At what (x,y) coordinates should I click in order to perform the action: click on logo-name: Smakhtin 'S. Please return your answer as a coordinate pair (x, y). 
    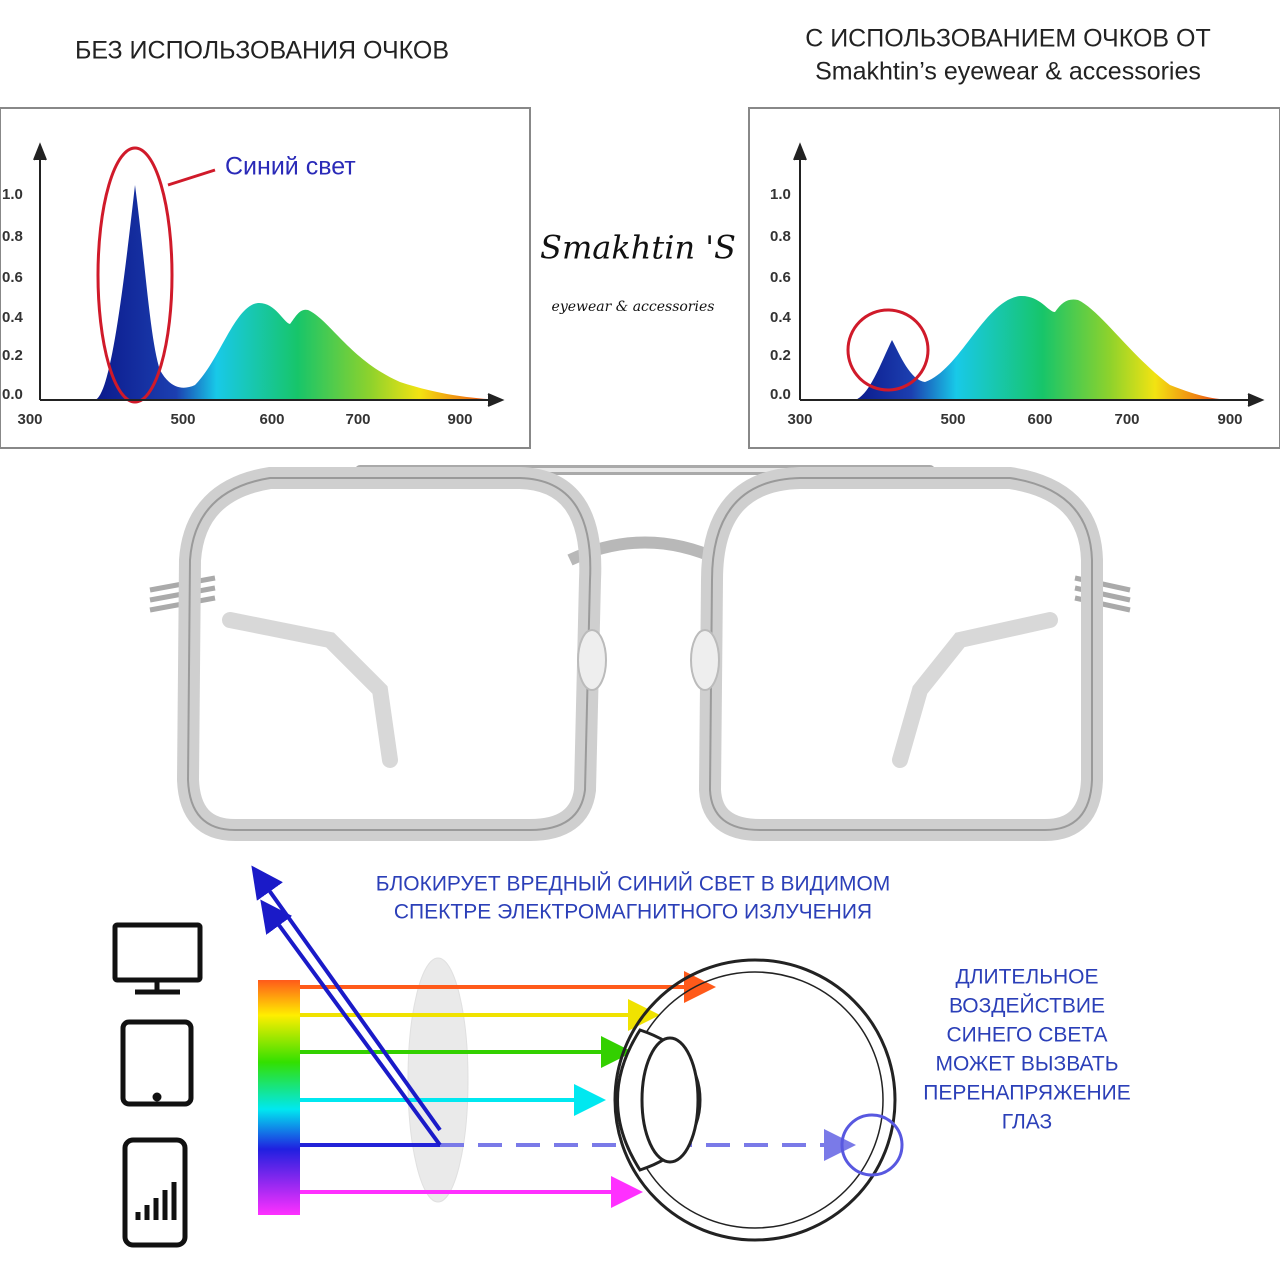
    Looking at the image, I should click on (638, 248).